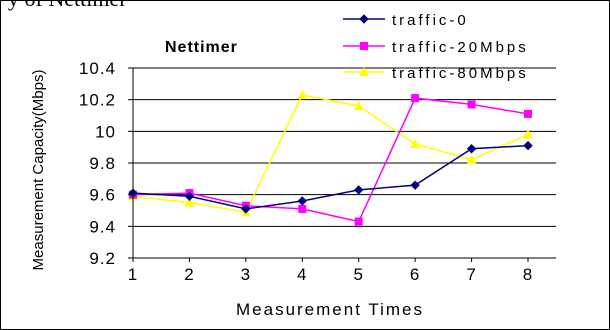 The width and height of the screenshot is (610, 330). What do you see at coordinates (246, 274) in the screenshot?
I see `x-tick-label: 3` at bounding box center [246, 274].